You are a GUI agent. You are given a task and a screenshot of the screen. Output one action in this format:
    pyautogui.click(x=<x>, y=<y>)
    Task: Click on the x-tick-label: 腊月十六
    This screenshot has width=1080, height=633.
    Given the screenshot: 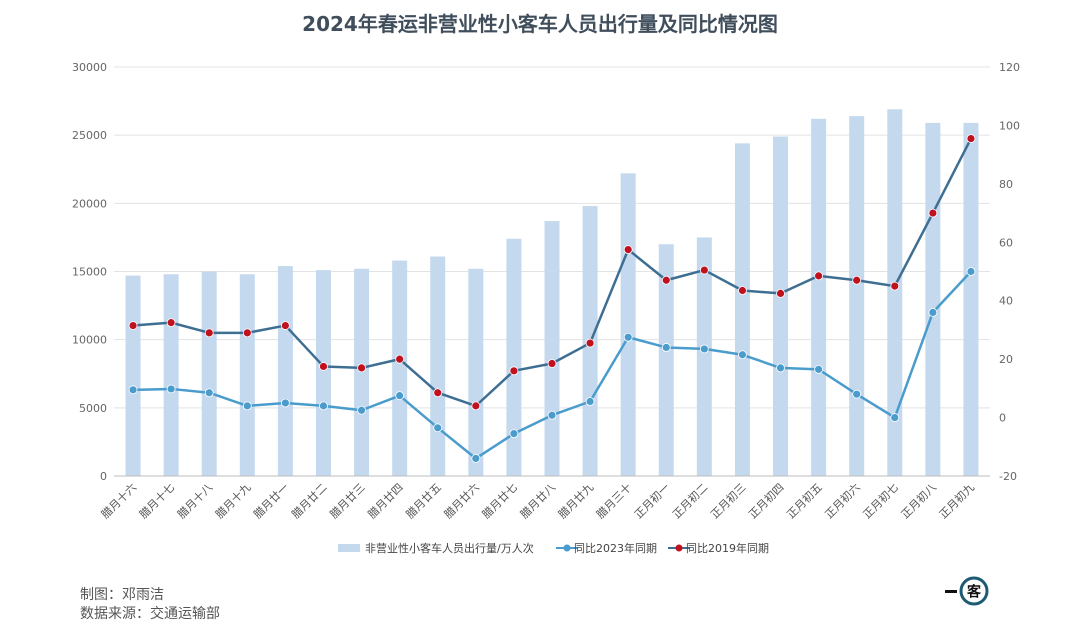 What is the action you would take?
    pyautogui.click(x=118, y=500)
    